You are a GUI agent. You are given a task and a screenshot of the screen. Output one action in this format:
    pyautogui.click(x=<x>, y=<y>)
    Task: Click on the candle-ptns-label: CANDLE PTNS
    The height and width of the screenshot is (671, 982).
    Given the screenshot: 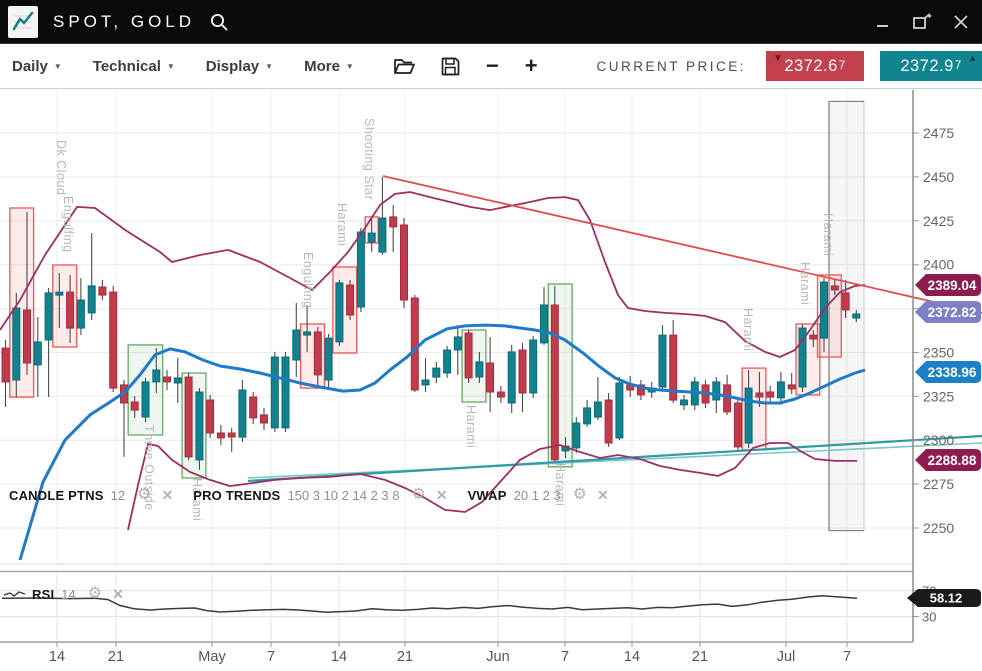 What is the action you would take?
    pyautogui.click(x=56, y=495)
    